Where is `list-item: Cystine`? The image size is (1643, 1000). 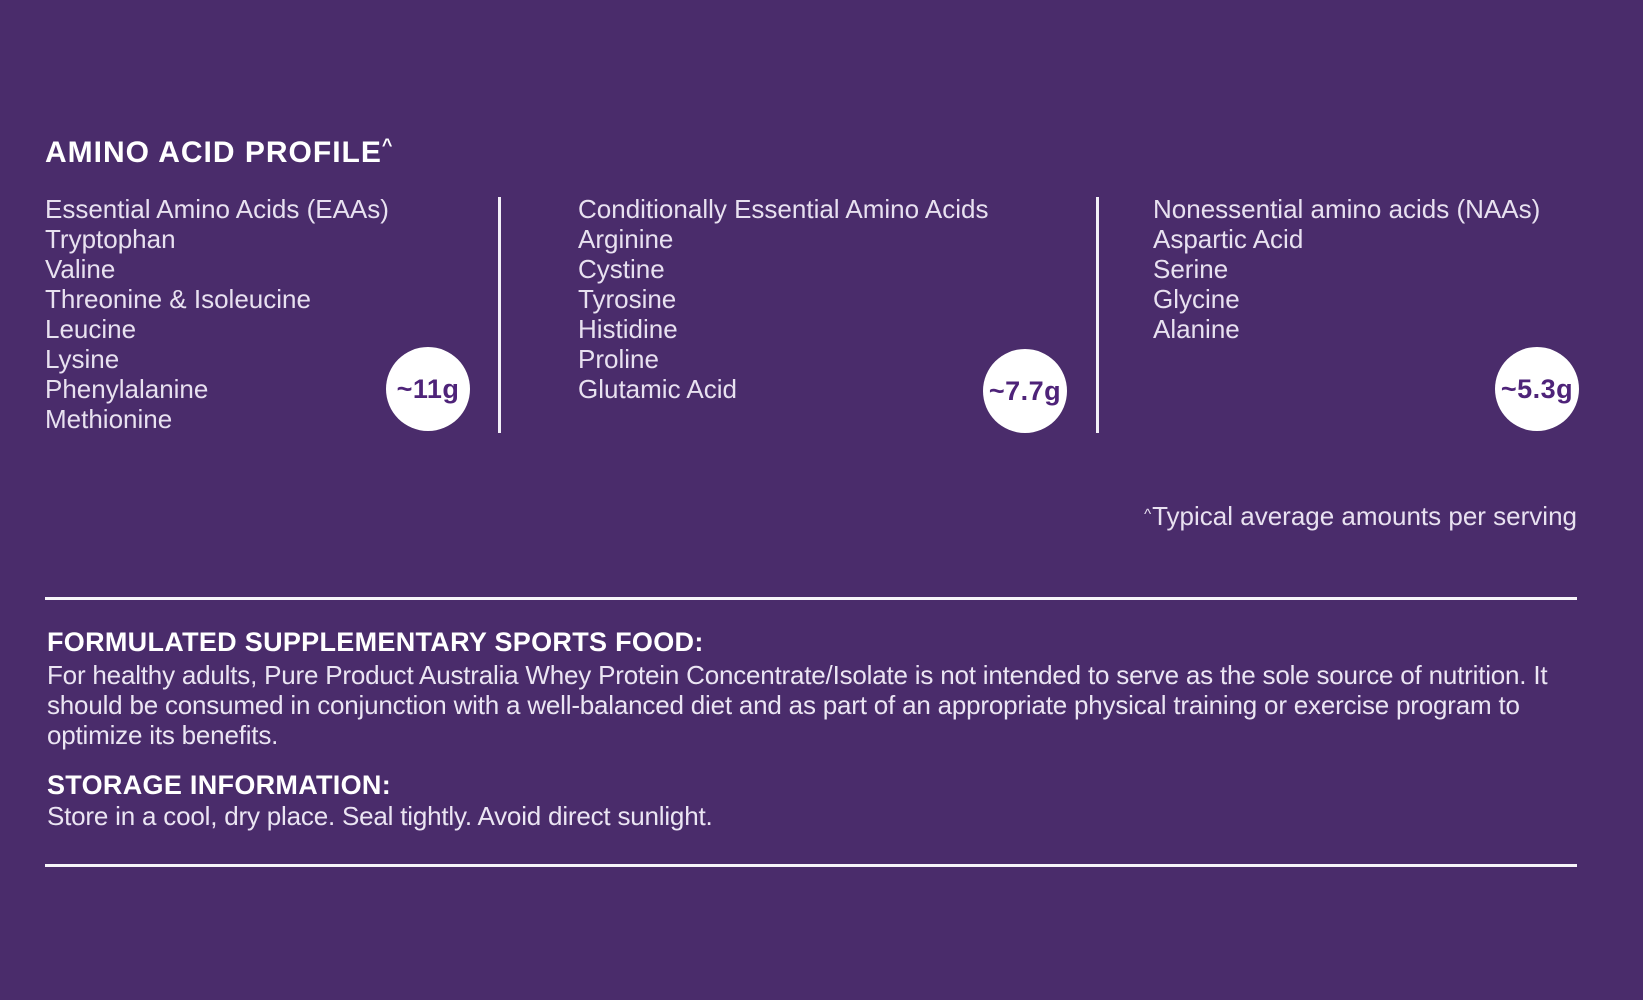 list-item: Cystine is located at coordinates (621, 269).